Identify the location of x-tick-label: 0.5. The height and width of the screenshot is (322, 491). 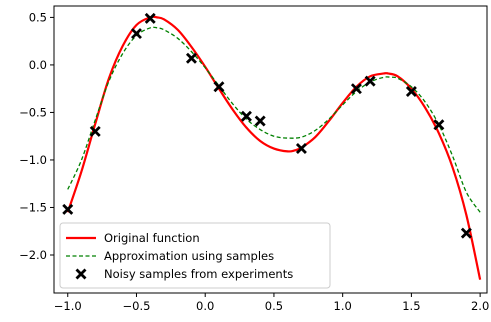
(274, 306).